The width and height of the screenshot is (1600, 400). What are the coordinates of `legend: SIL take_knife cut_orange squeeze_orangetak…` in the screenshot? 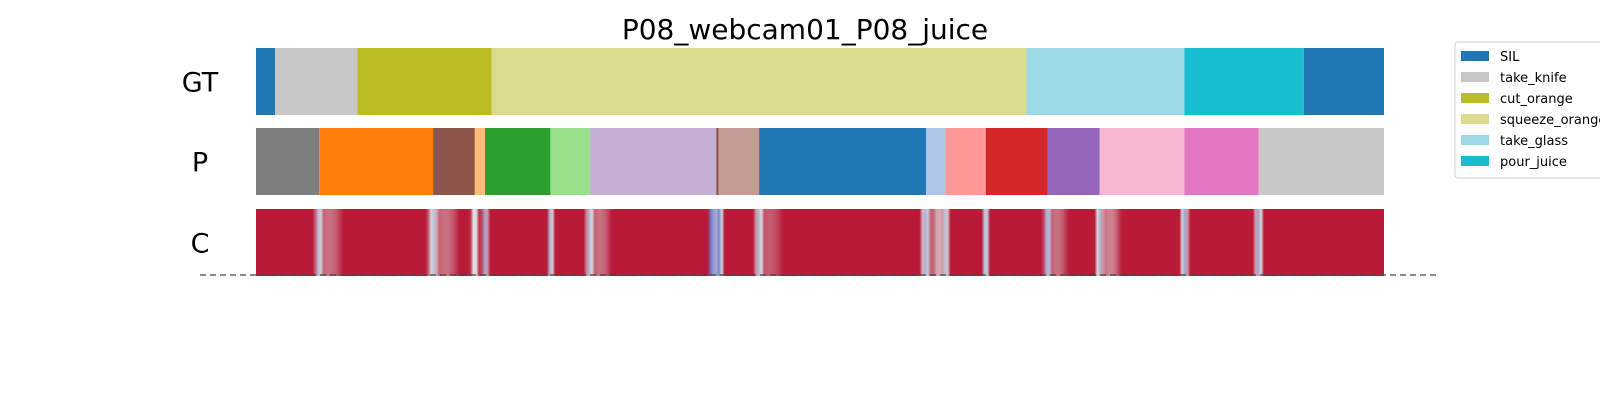 It's located at (1527, 110).